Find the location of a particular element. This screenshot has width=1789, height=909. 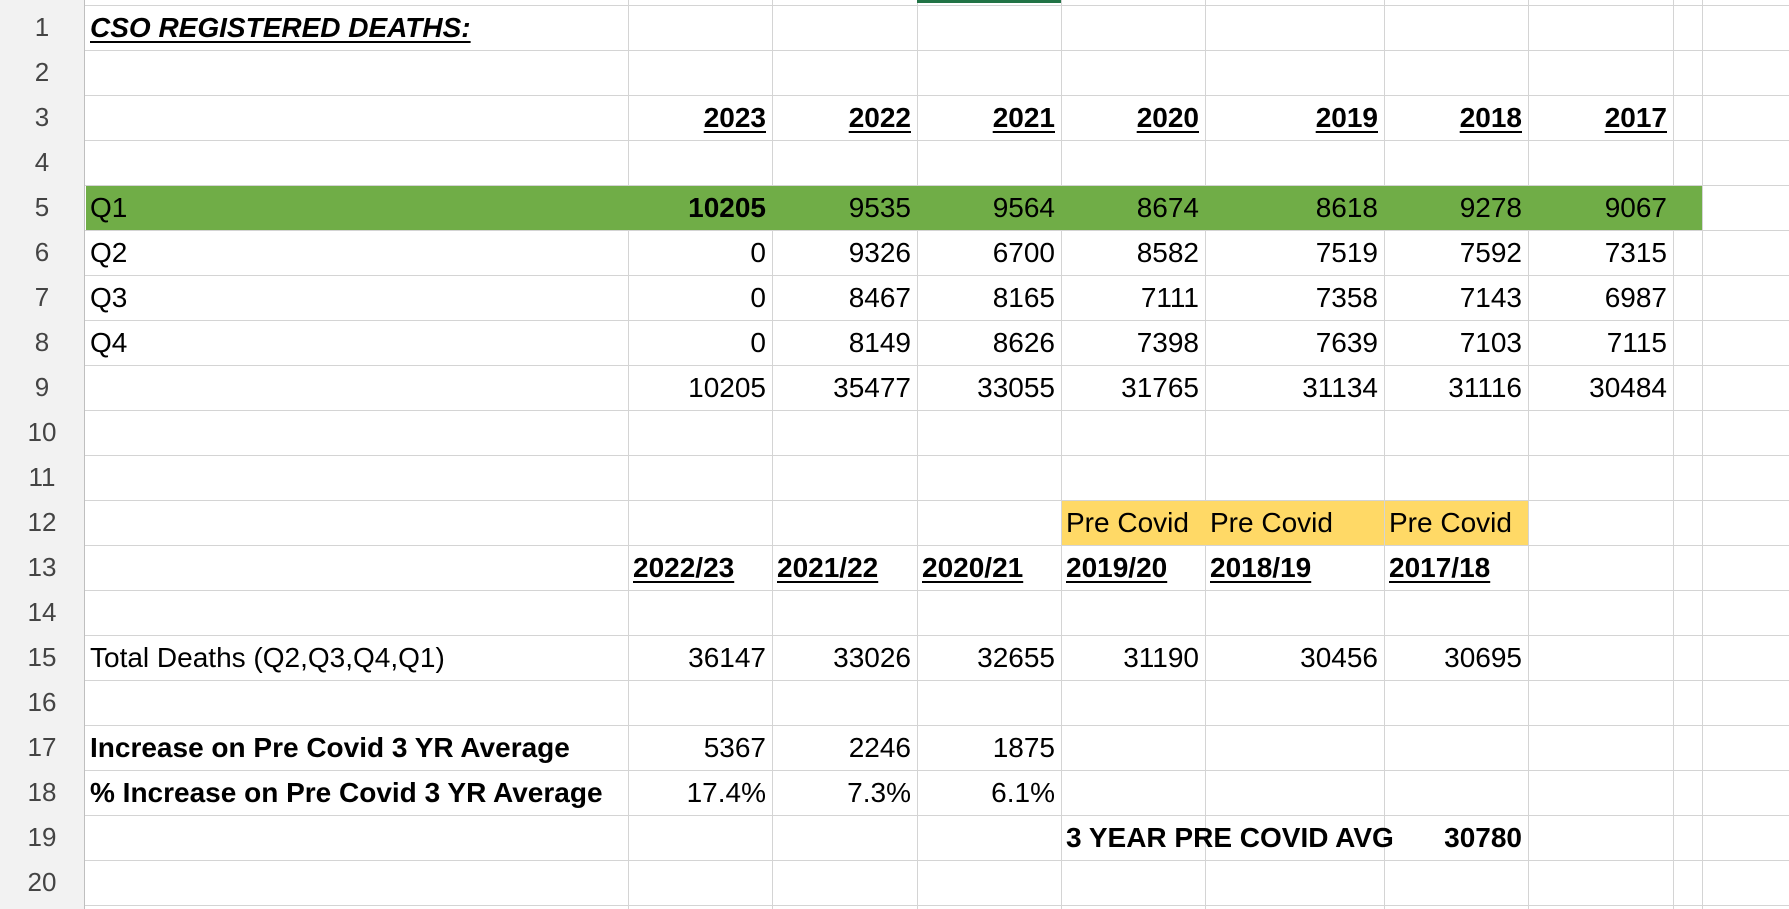

period-header: 2021/22 is located at coordinates (828, 567).